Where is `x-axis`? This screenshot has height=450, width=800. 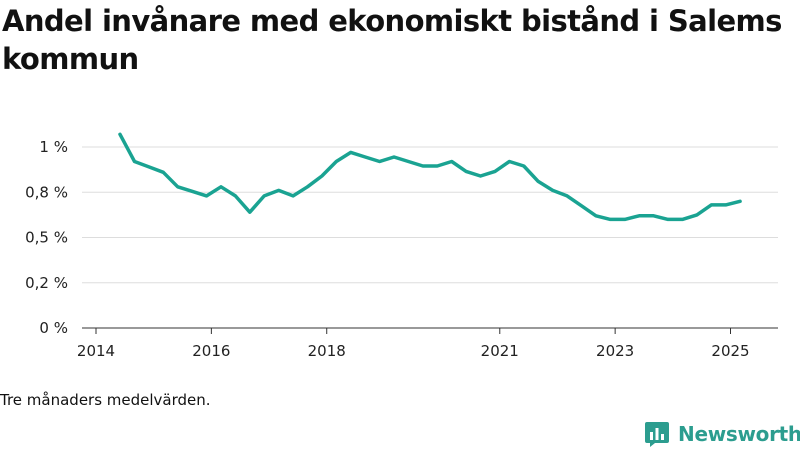
x-axis is located at coordinates (430, 330).